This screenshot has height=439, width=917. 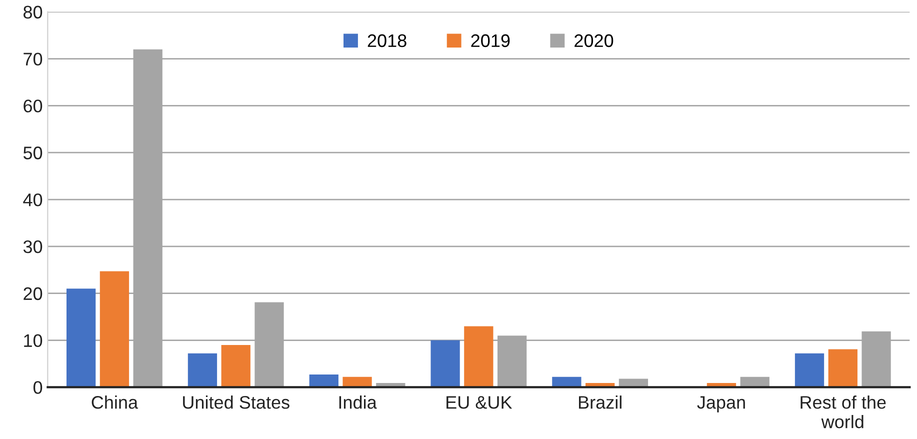 What do you see at coordinates (32, 153) in the screenshot?
I see `y-tick-label: 50` at bounding box center [32, 153].